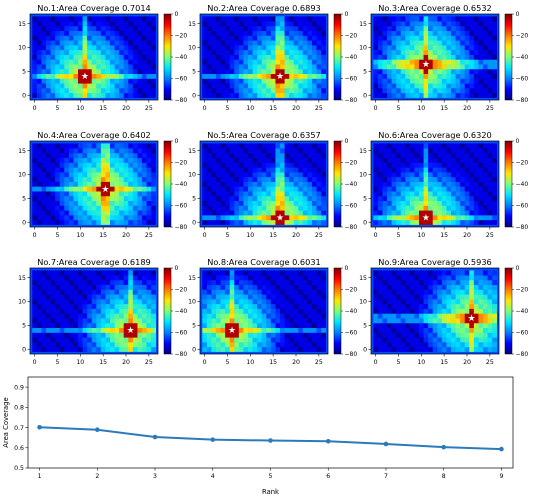 The height and width of the screenshot is (499, 536). I want to click on y-tick-label: 0, so click(365, 222).